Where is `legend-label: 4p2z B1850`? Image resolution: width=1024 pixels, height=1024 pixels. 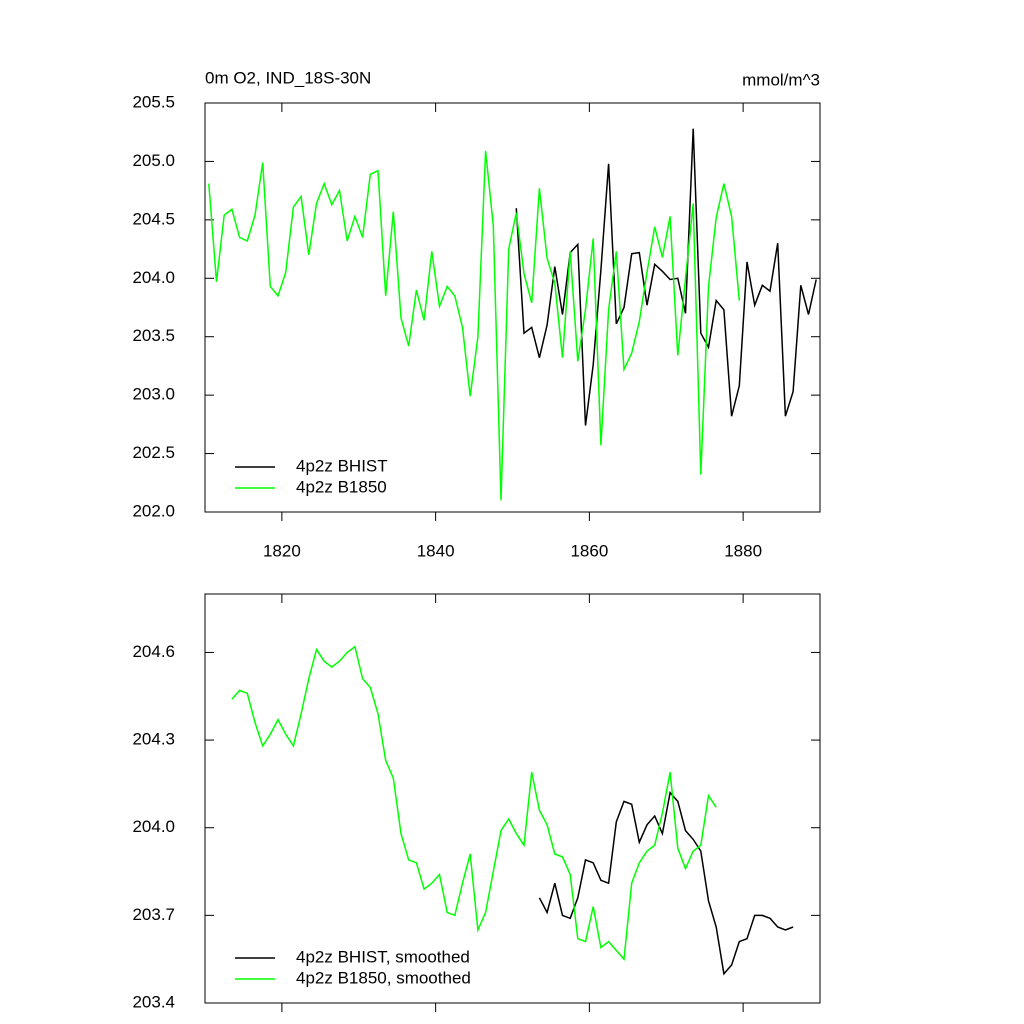 legend-label: 4p2z B1850 is located at coordinates (341, 486).